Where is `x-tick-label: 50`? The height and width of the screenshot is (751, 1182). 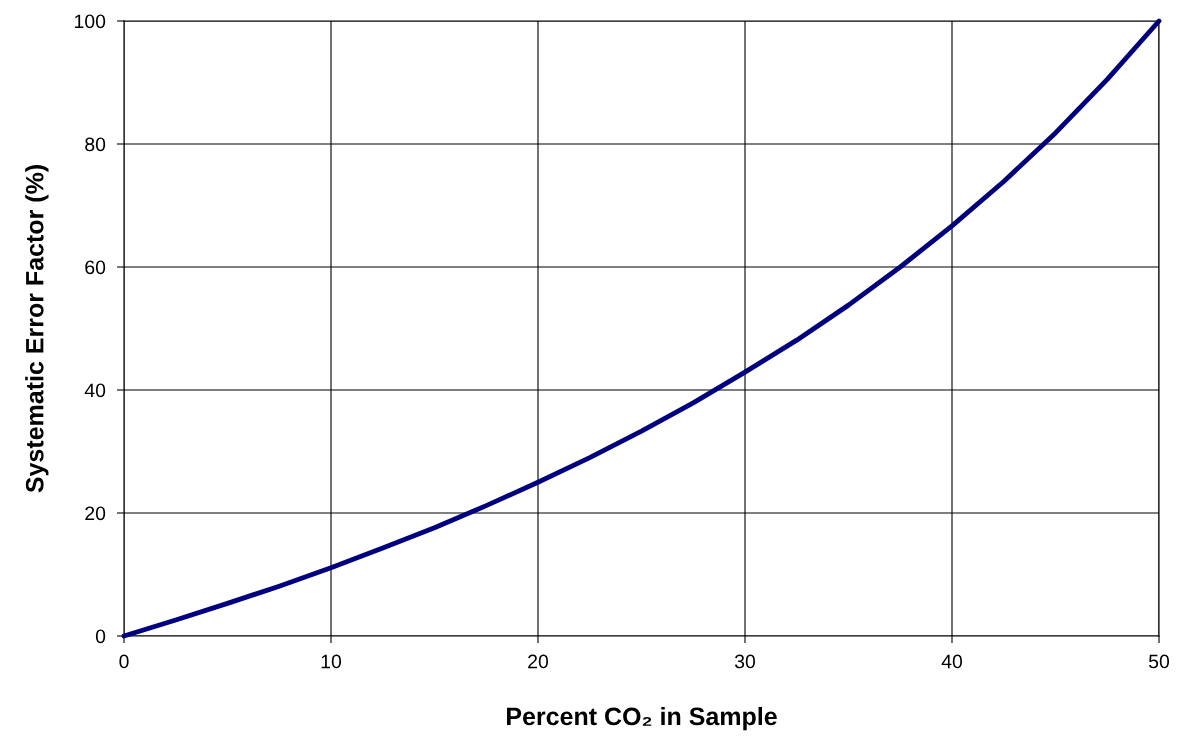
x-tick-label: 50 is located at coordinates (1159, 661).